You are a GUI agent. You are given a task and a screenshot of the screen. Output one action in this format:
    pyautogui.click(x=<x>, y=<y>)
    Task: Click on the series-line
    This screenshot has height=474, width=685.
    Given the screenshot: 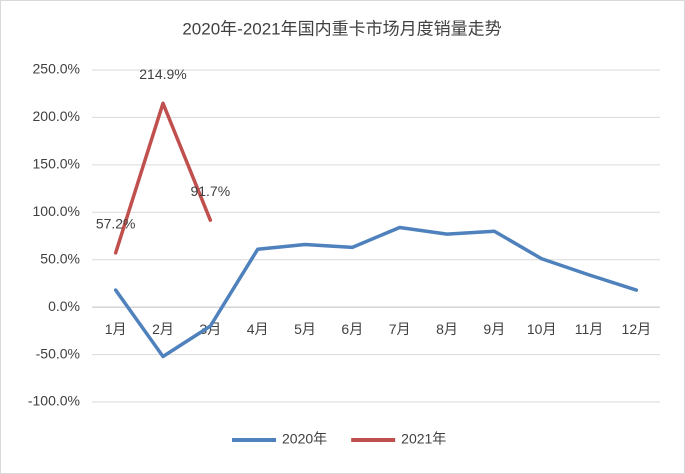 What is the action you would take?
    pyautogui.click(x=163, y=178)
    